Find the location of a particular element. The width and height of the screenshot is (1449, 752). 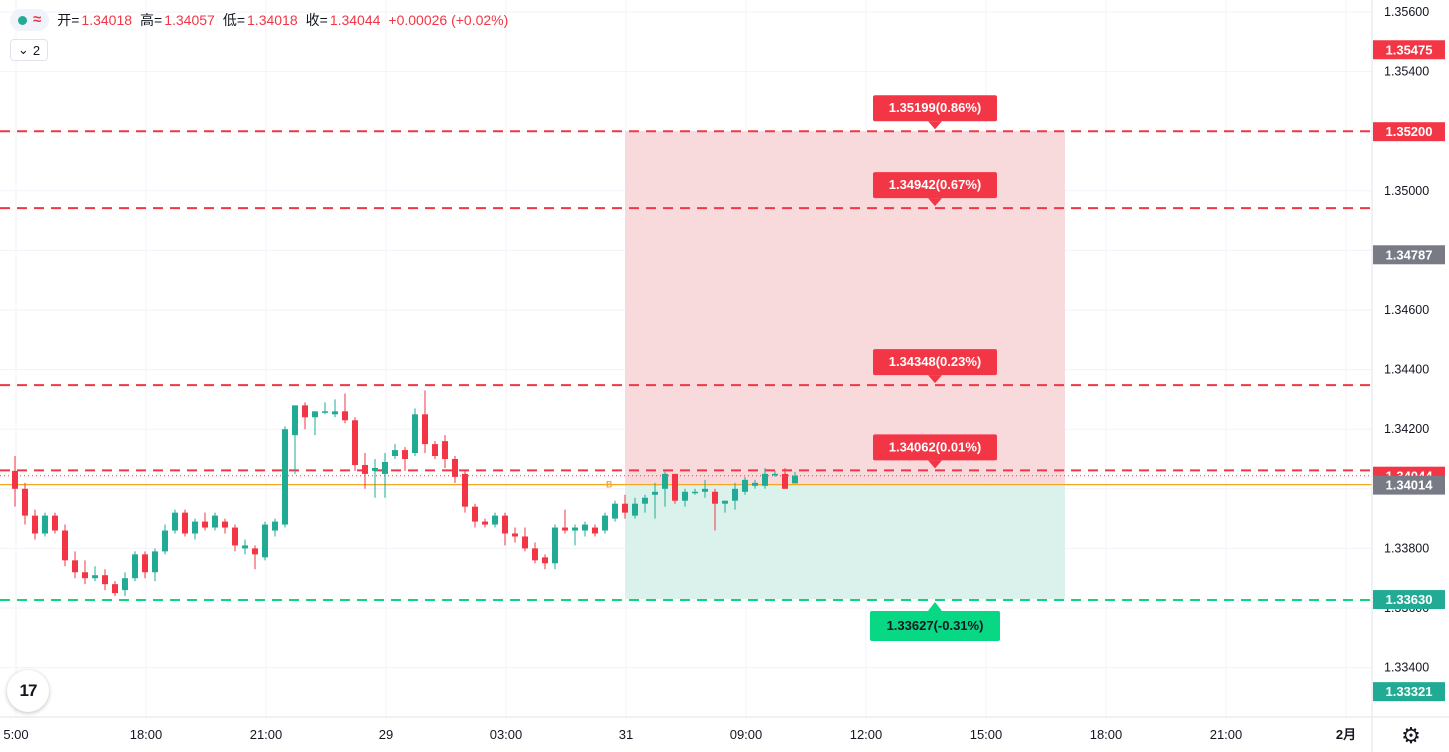

price-tag: 1.35200 is located at coordinates (1409, 132).